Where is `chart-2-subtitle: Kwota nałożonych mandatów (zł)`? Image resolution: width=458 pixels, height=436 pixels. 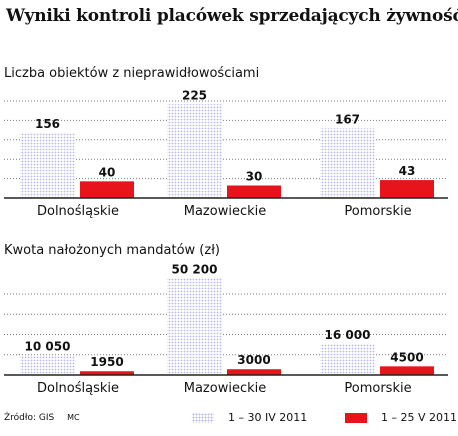
chart-2-subtitle: Kwota nałożonych mandatów (zł) is located at coordinates (112, 250).